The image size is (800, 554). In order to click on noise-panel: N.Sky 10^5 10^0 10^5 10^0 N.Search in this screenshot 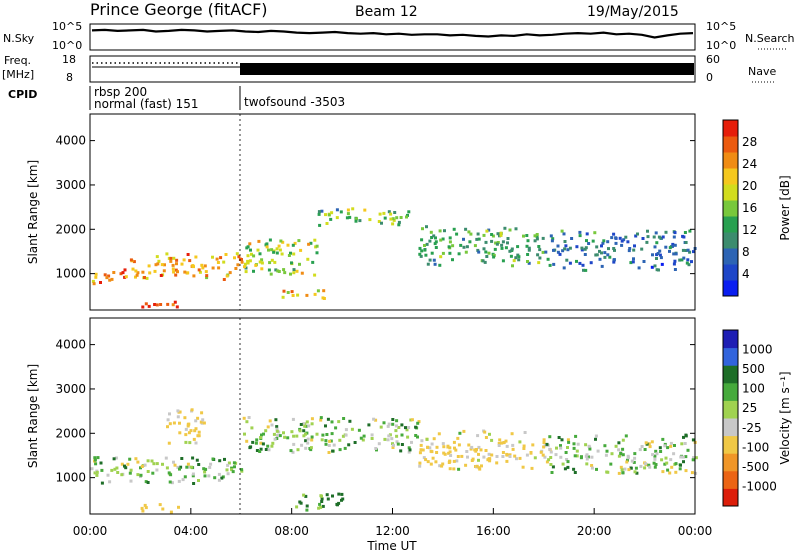, I will do `click(399, 36)`.